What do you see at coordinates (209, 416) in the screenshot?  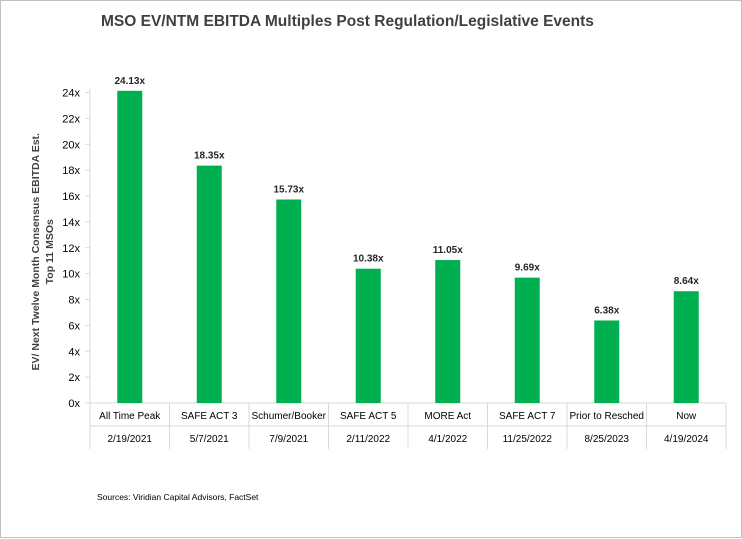 I see `x-category-label: SAFE ACT 3` at bounding box center [209, 416].